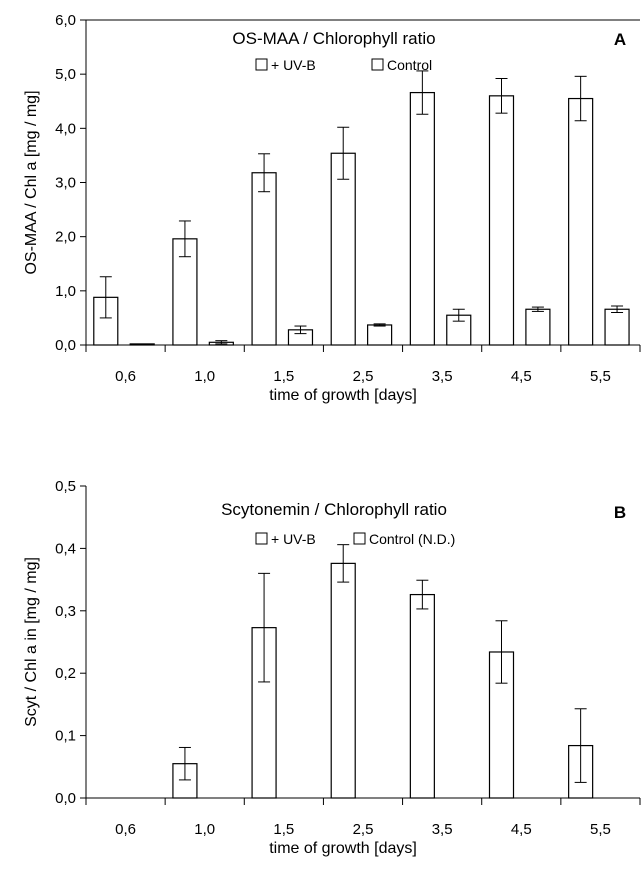 The image size is (644, 891). Describe the element at coordinates (412, 539) in the screenshot. I see `legend-label: Control (N.D.)` at that location.